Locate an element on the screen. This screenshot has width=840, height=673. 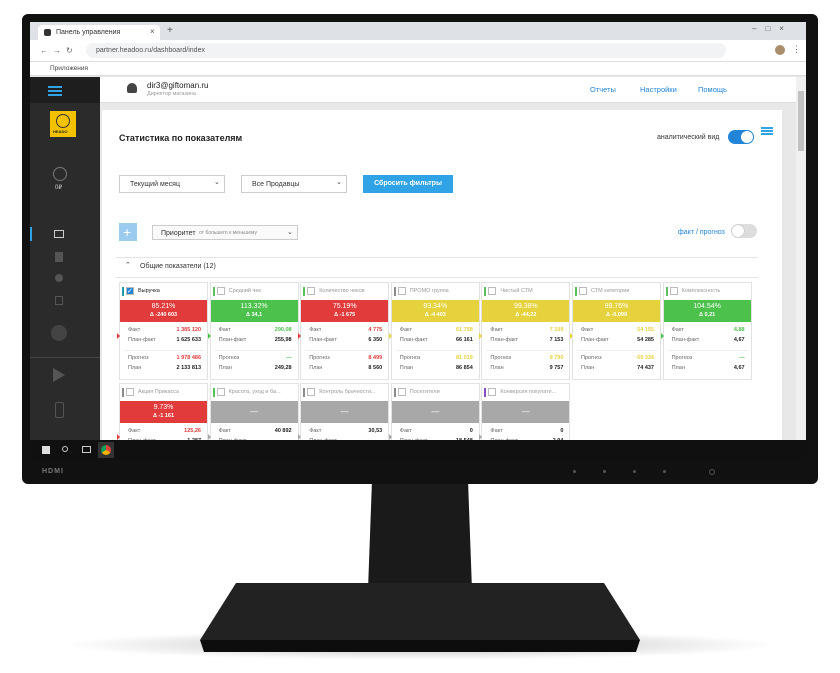
scrollbar is located at coordinates (801, 258).